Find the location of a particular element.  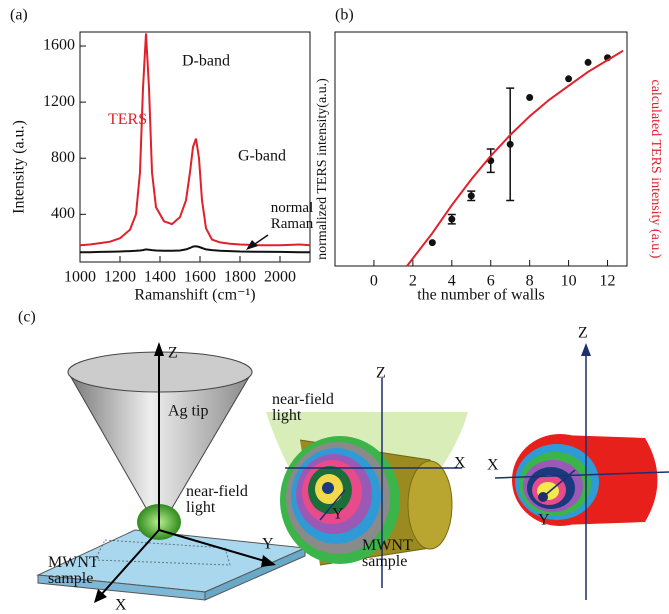

tip-label: Ag tip is located at coordinates (188, 411).